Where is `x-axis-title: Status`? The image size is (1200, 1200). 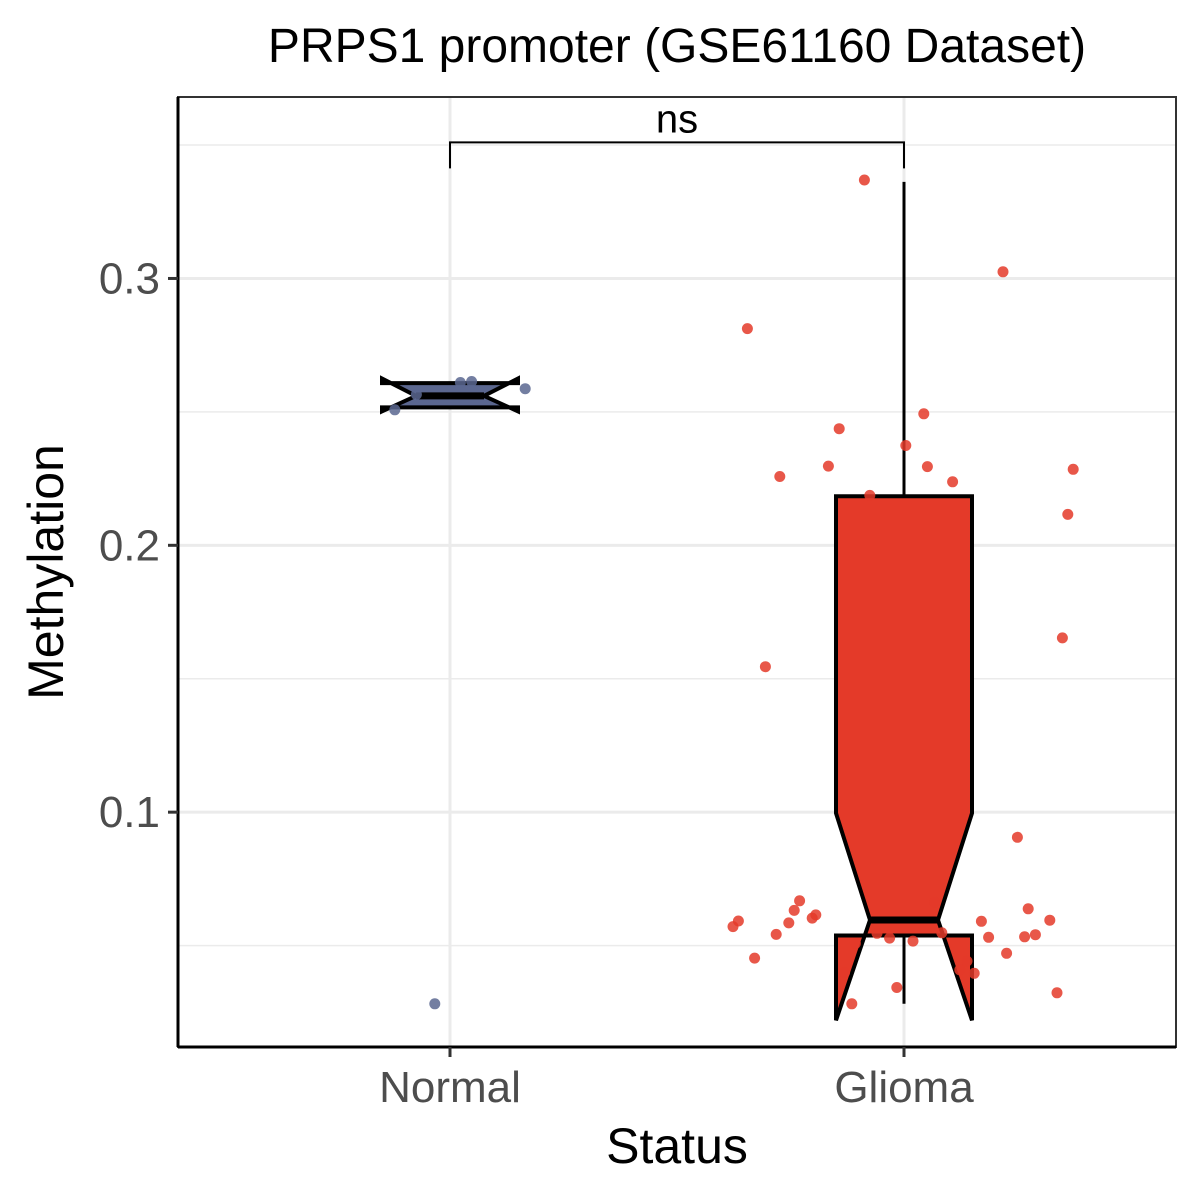
x-axis-title: Status is located at coordinates (677, 1146).